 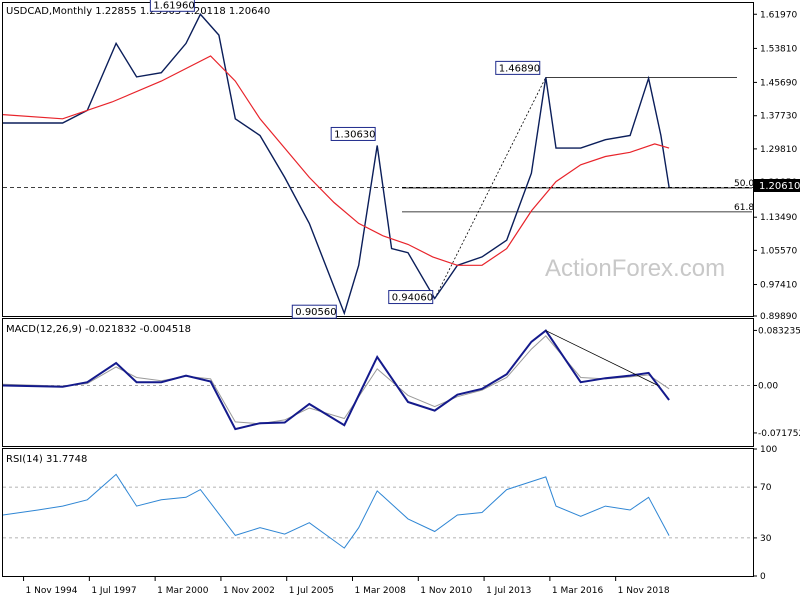 I want to click on annotation-label: 0.94060, so click(x=412, y=298).